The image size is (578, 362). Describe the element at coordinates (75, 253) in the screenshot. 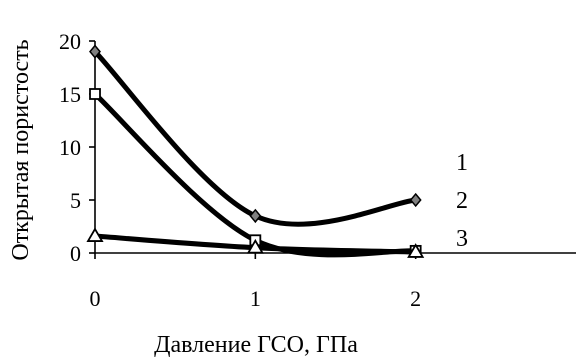

I see `y-tick-label-0: 0` at that location.